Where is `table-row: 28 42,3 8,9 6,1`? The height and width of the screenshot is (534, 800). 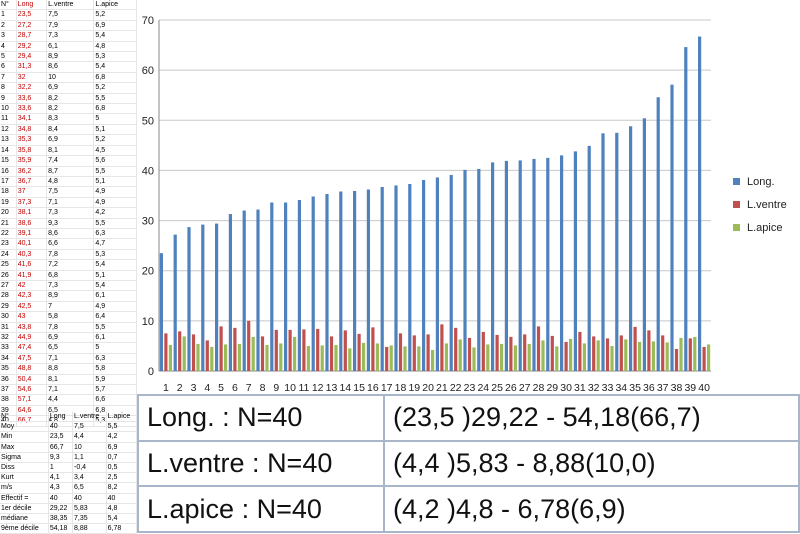 table-row: 28 42,3 8,9 6,1 is located at coordinates (68, 296).